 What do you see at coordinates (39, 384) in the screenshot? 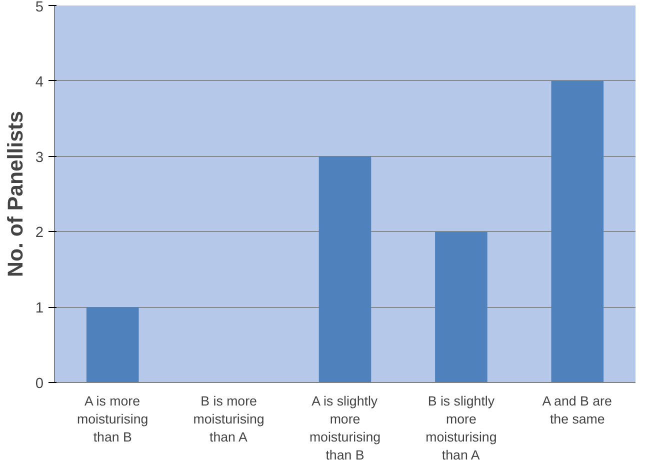
I see `y-tick-label: 0` at bounding box center [39, 384].